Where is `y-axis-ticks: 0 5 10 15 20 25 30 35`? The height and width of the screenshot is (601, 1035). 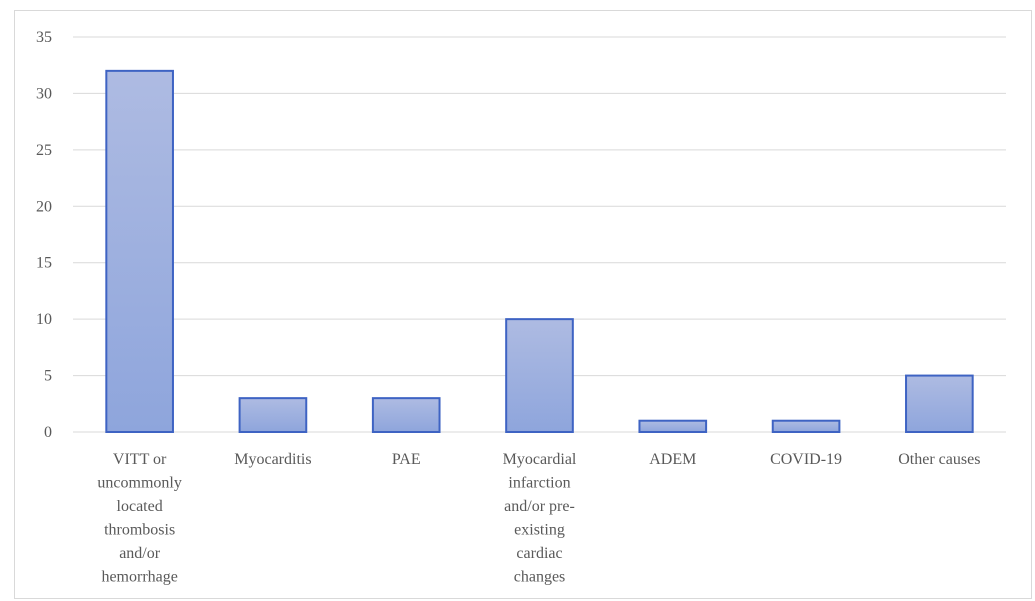 y-axis-ticks: 0 5 10 15 20 25 30 35 is located at coordinates (44, 235).